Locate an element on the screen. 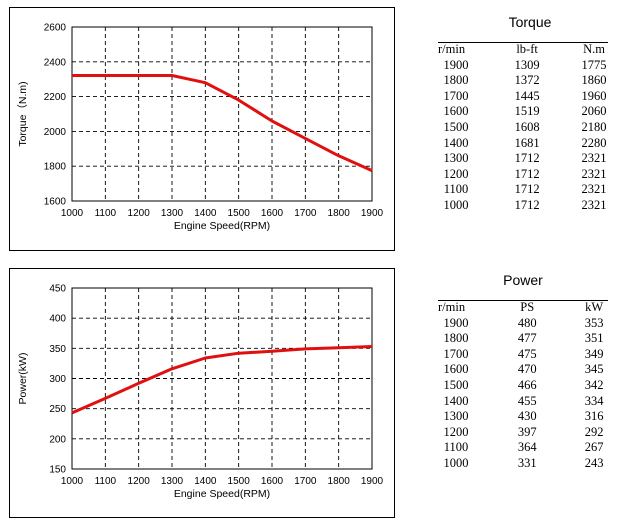 The image size is (628, 522). torque-rpm-value: 1200 is located at coordinates (456, 173).